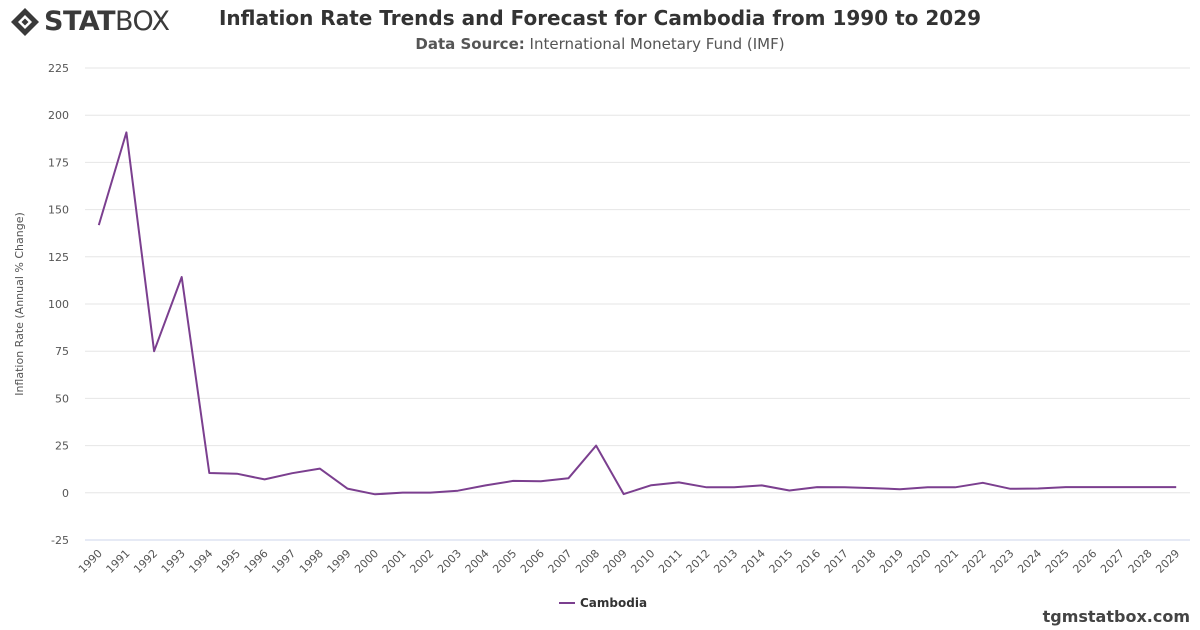  Describe the element at coordinates (560, 561) in the screenshot. I see `x-tick-label: 2007` at that location.